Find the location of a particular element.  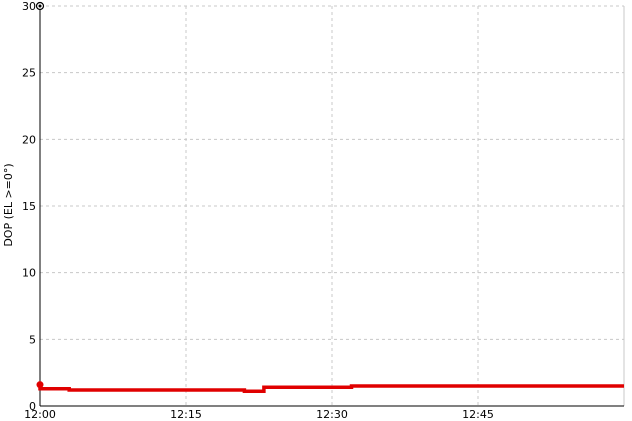

dop-series-line is located at coordinates (331, 389).